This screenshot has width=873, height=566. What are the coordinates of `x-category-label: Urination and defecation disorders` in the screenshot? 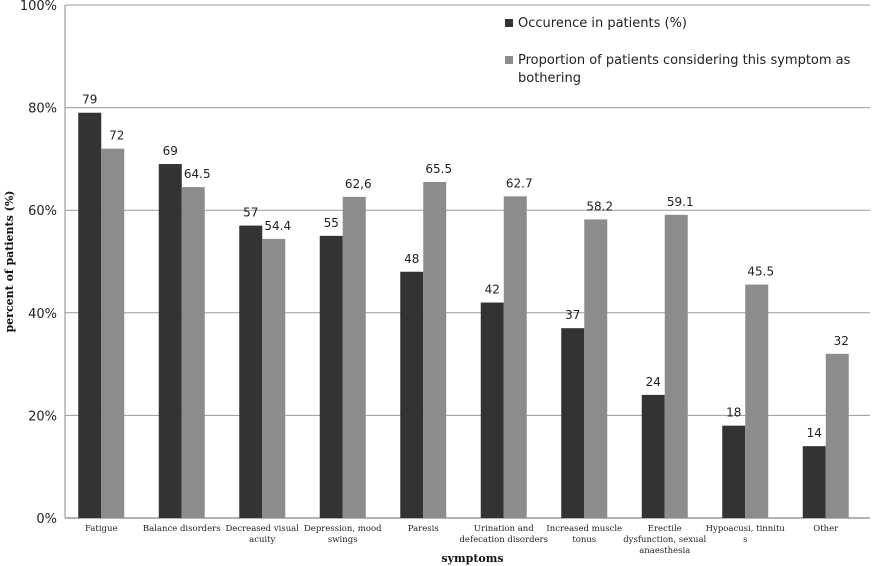 It's located at (503, 534).